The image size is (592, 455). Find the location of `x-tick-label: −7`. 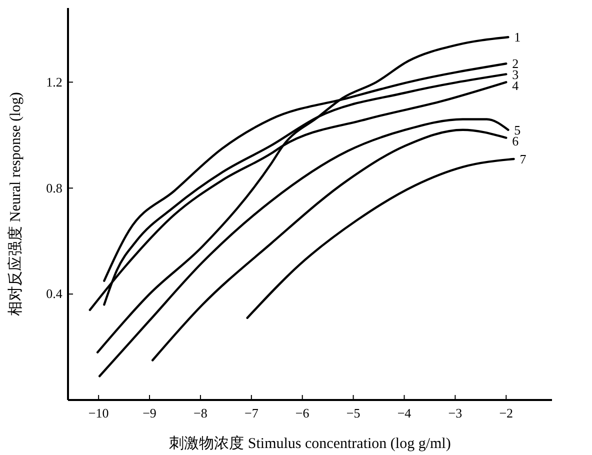

x-tick-label: −7 is located at coordinates (251, 412).